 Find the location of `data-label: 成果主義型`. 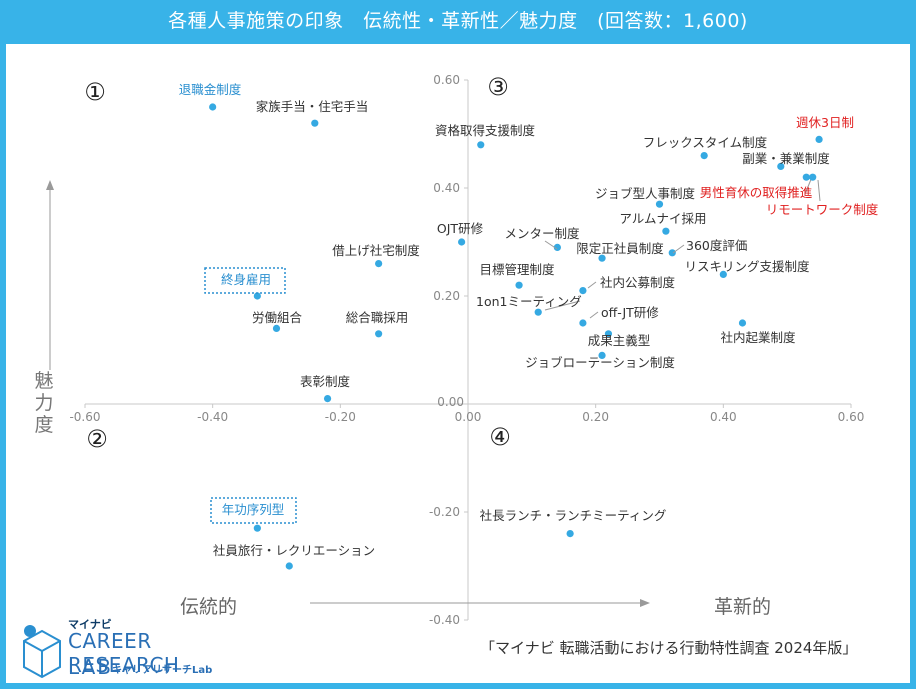

data-label: 成果主義型 is located at coordinates (619, 340).